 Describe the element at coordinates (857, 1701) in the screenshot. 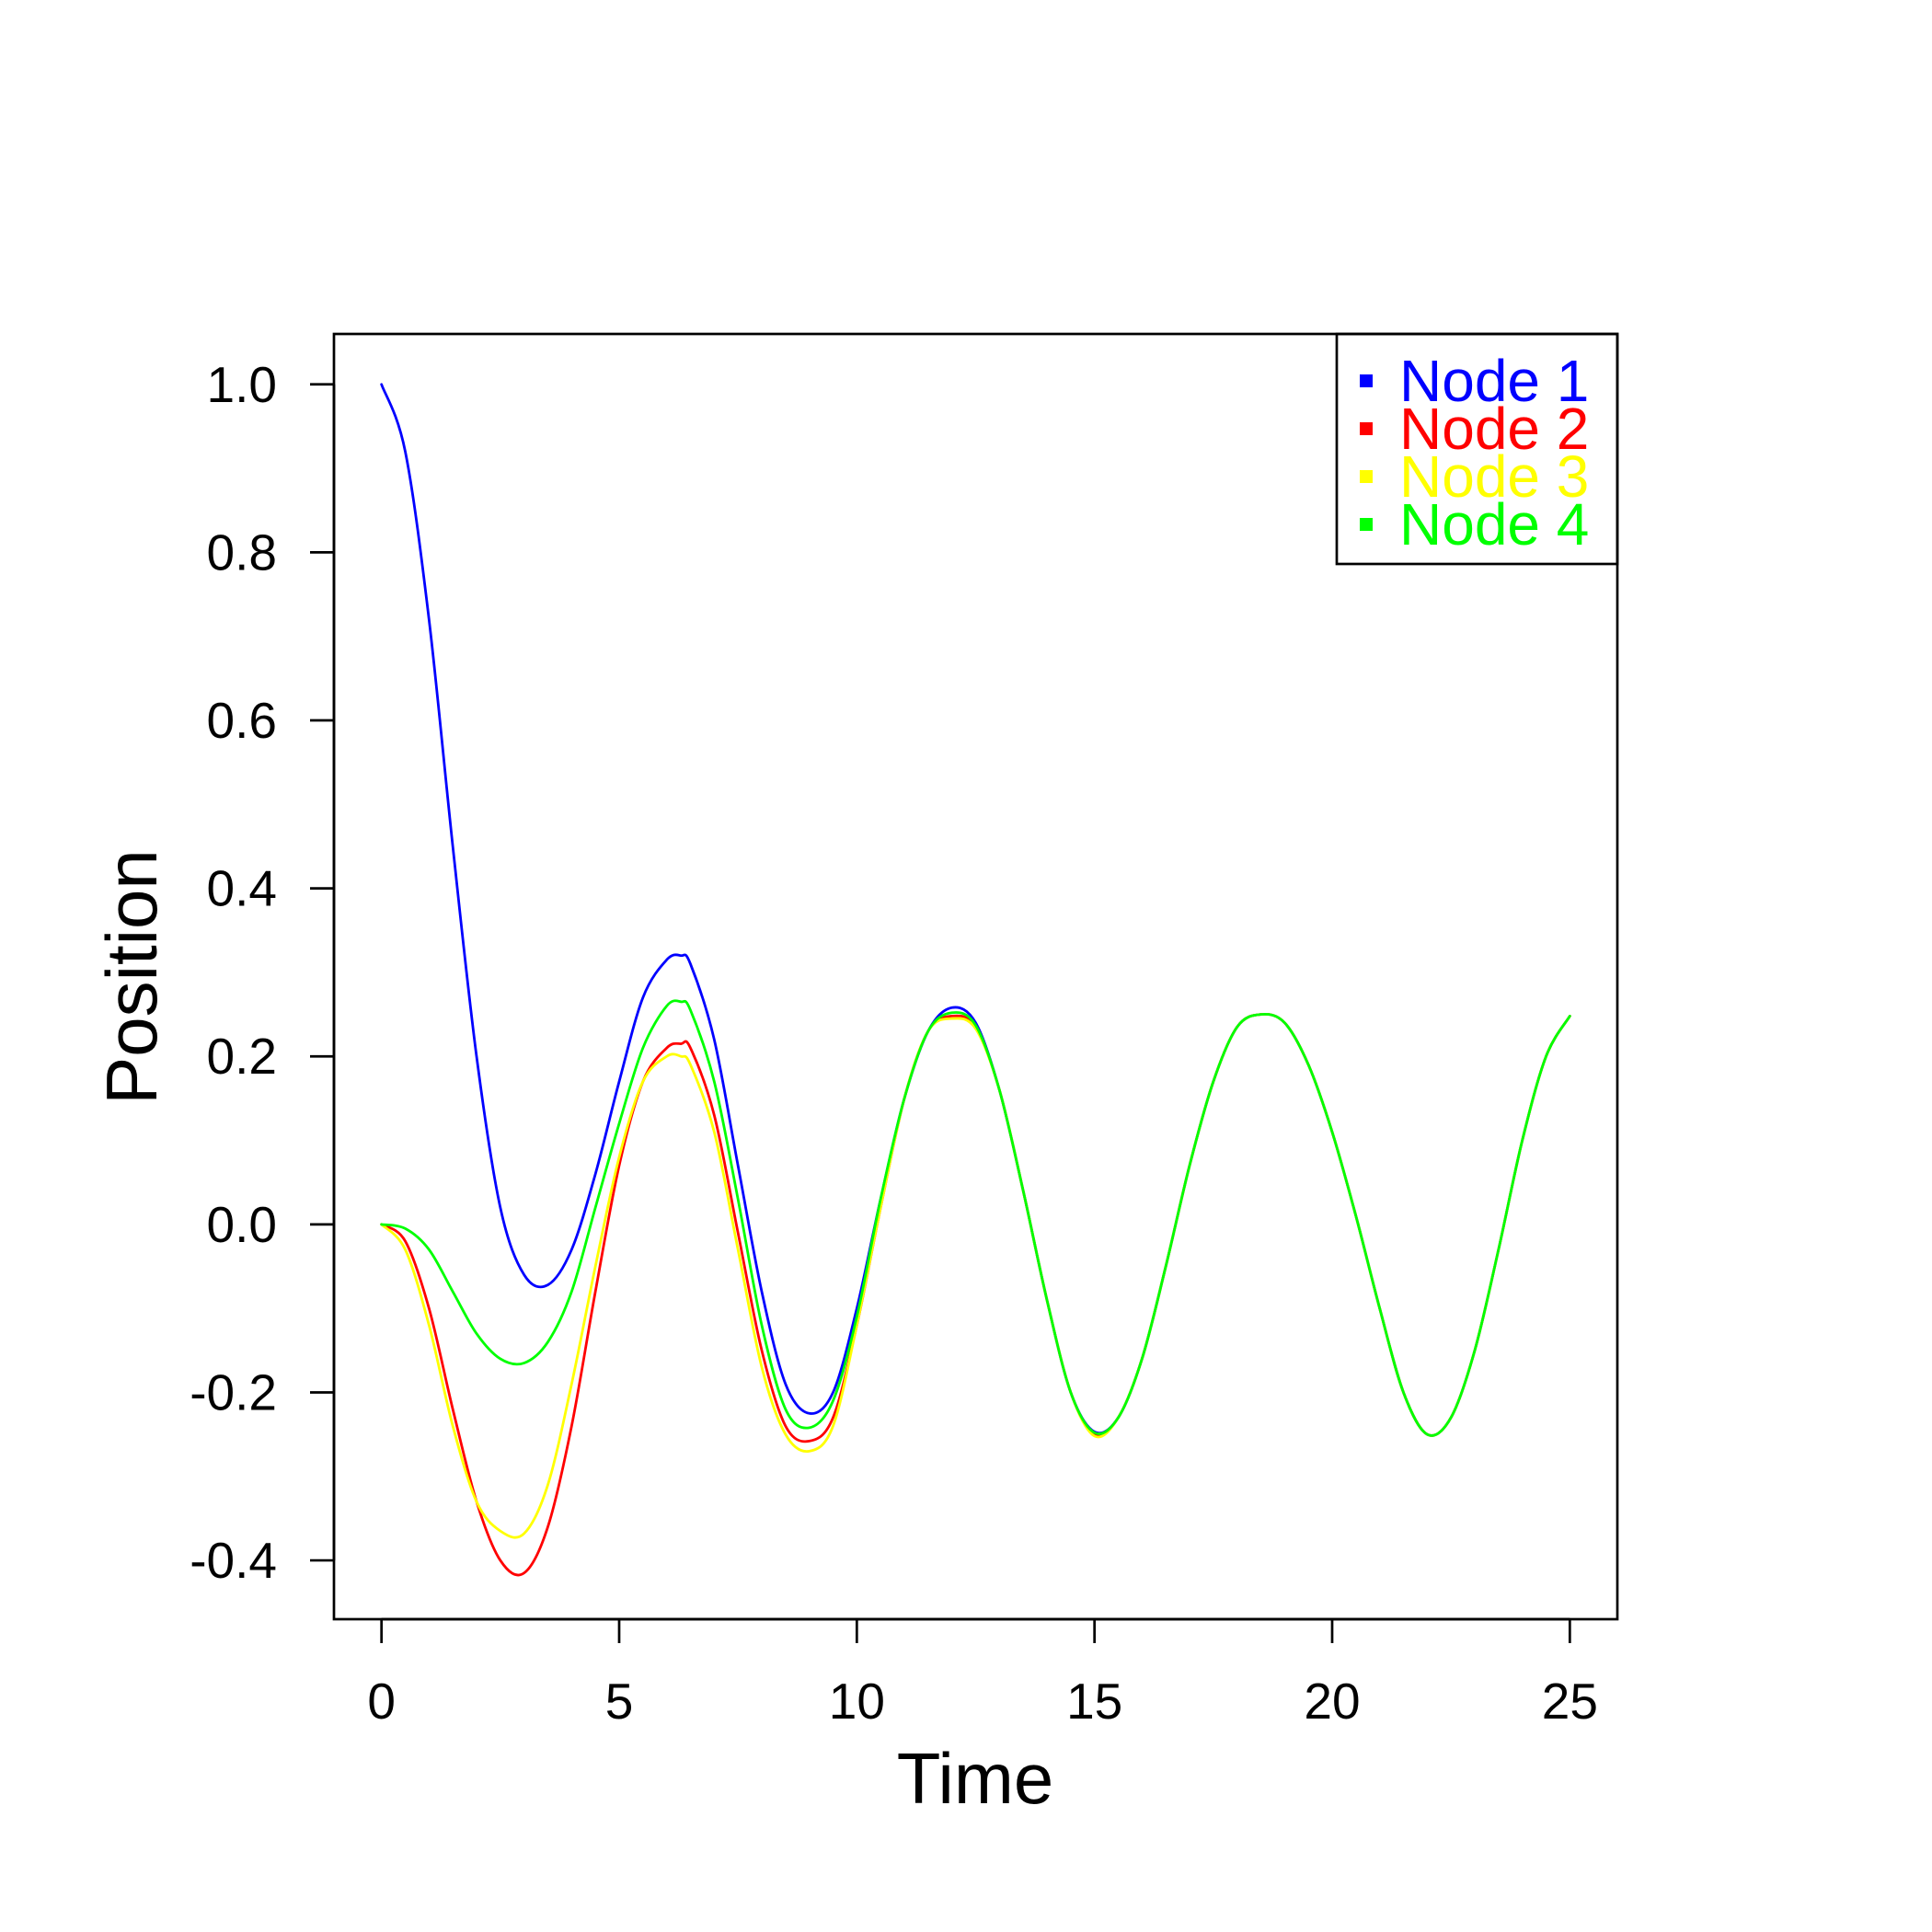

I see `x-tick-label: 10` at that location.